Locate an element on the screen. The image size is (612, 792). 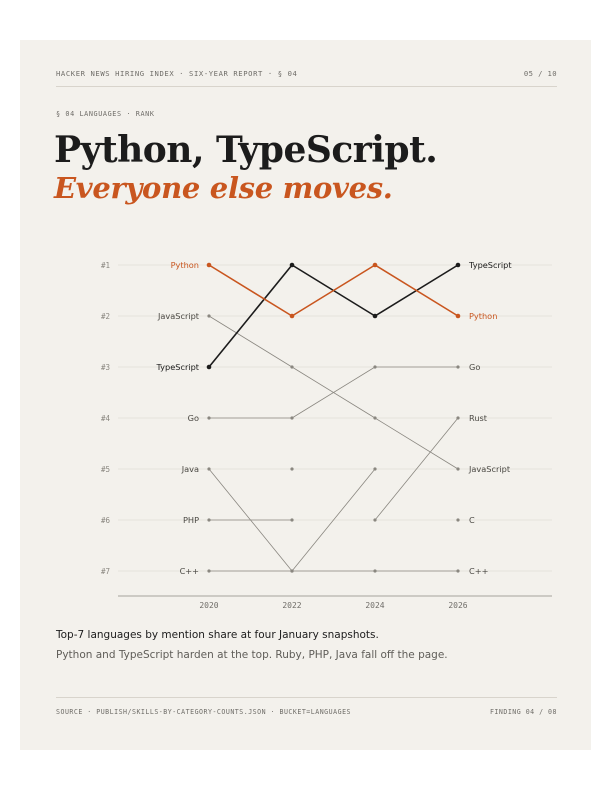
page-title: Python, TypeScript. is located at coordinates (246, 150).